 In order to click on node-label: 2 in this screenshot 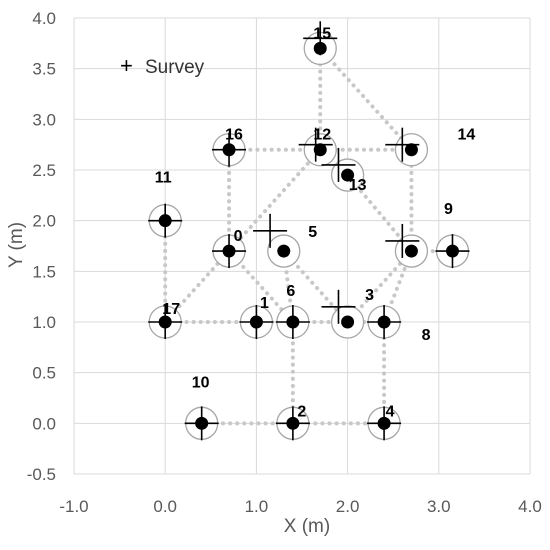, I will do `click(301, 411)`.